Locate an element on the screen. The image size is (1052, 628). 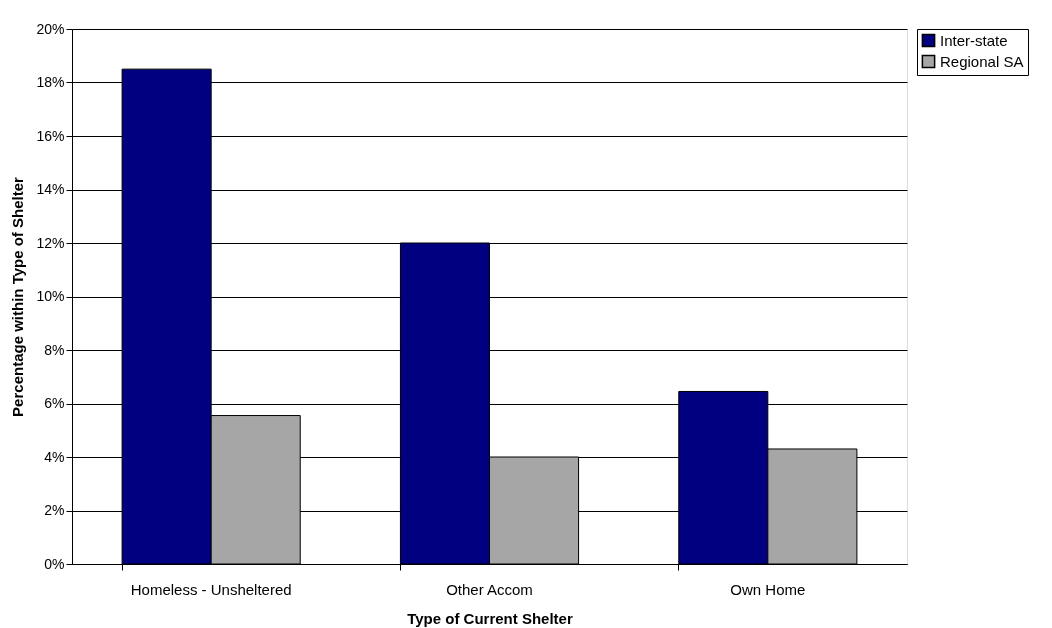
y-tick-label: 10% is located at coordinates (50, 296).